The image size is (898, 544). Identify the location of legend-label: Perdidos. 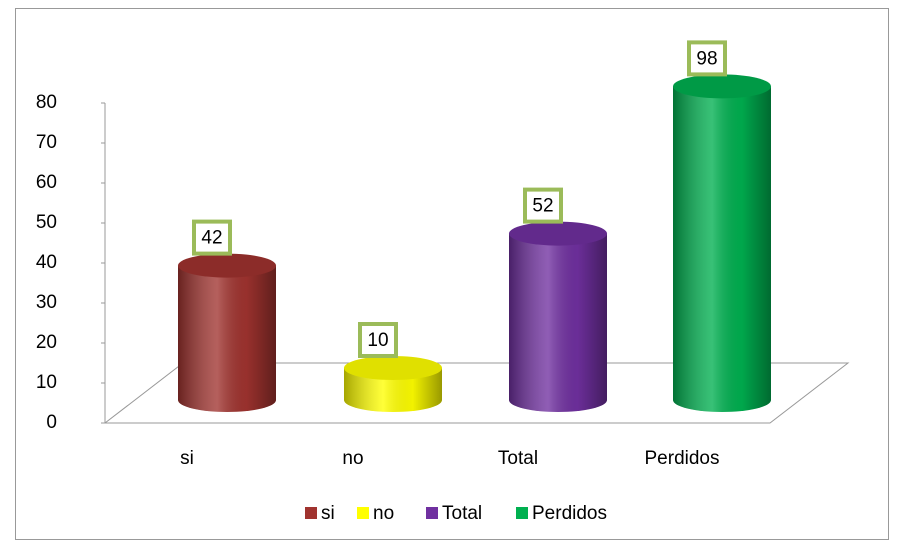
(569, 513).